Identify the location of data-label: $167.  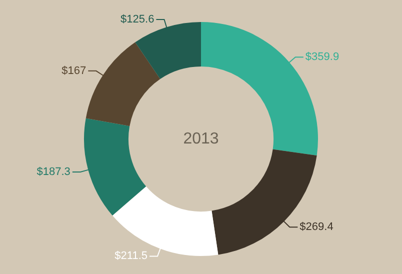
(74, 70).